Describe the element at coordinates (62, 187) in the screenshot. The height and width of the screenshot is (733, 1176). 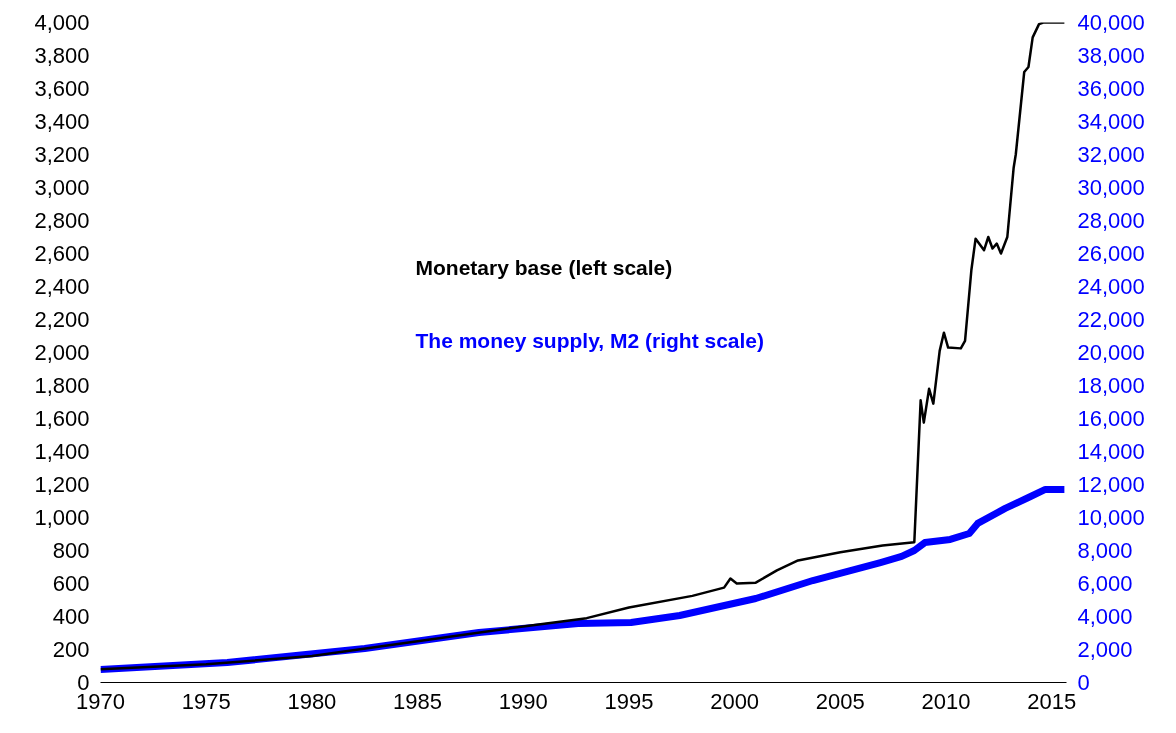
I see `y-tick-label: 3,000` at that location.